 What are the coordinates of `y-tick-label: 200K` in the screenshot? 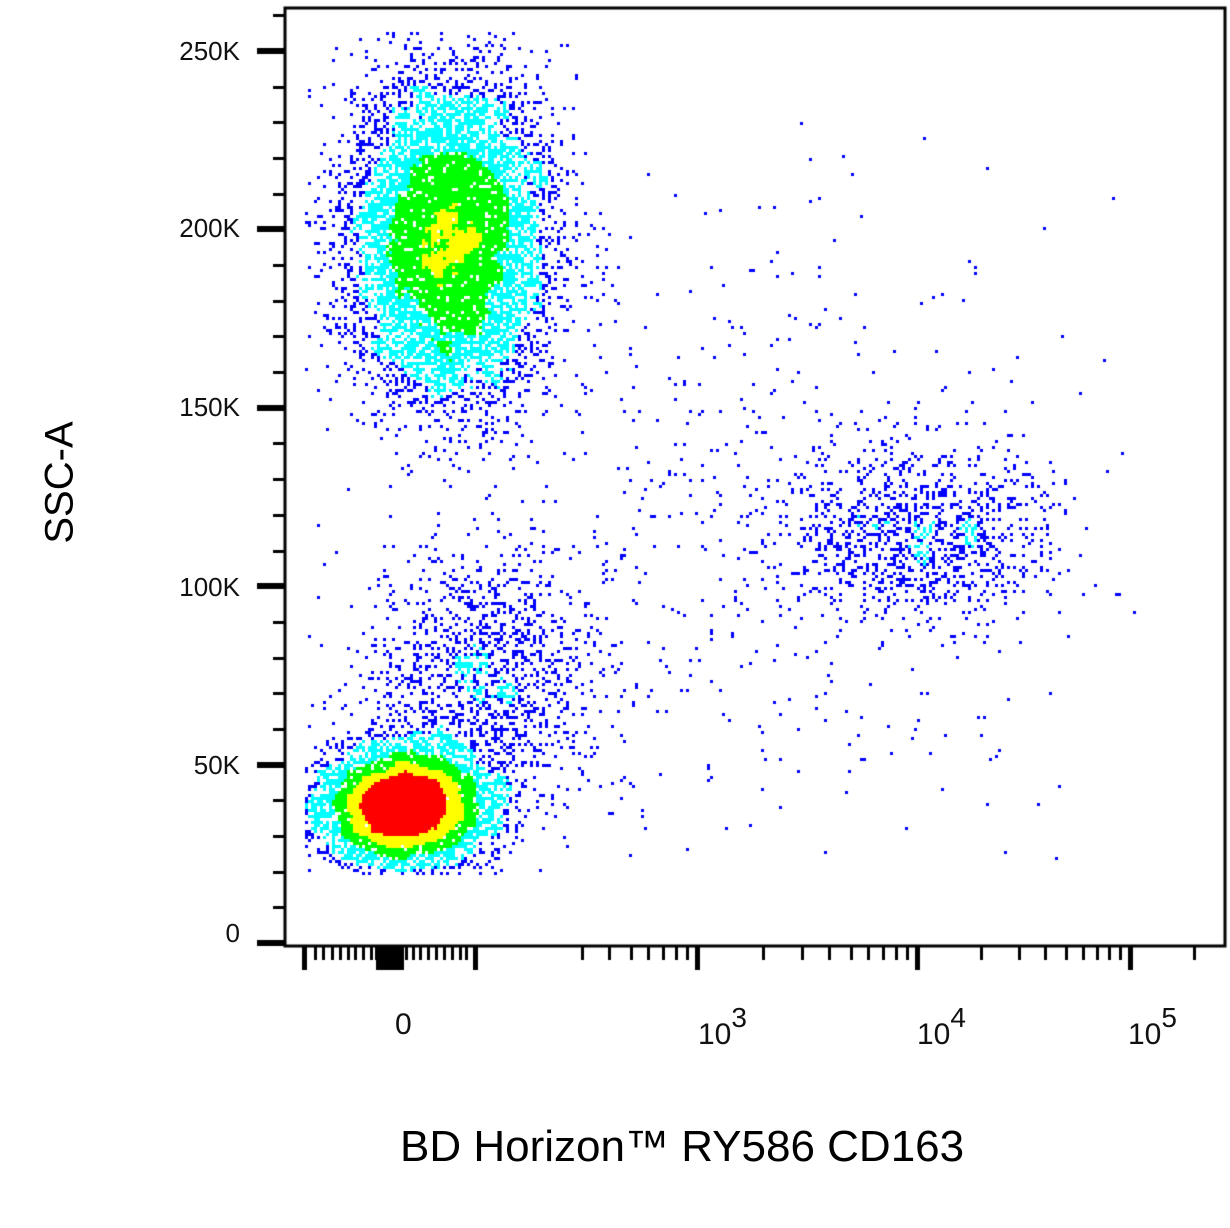 It's located at (209, 228).